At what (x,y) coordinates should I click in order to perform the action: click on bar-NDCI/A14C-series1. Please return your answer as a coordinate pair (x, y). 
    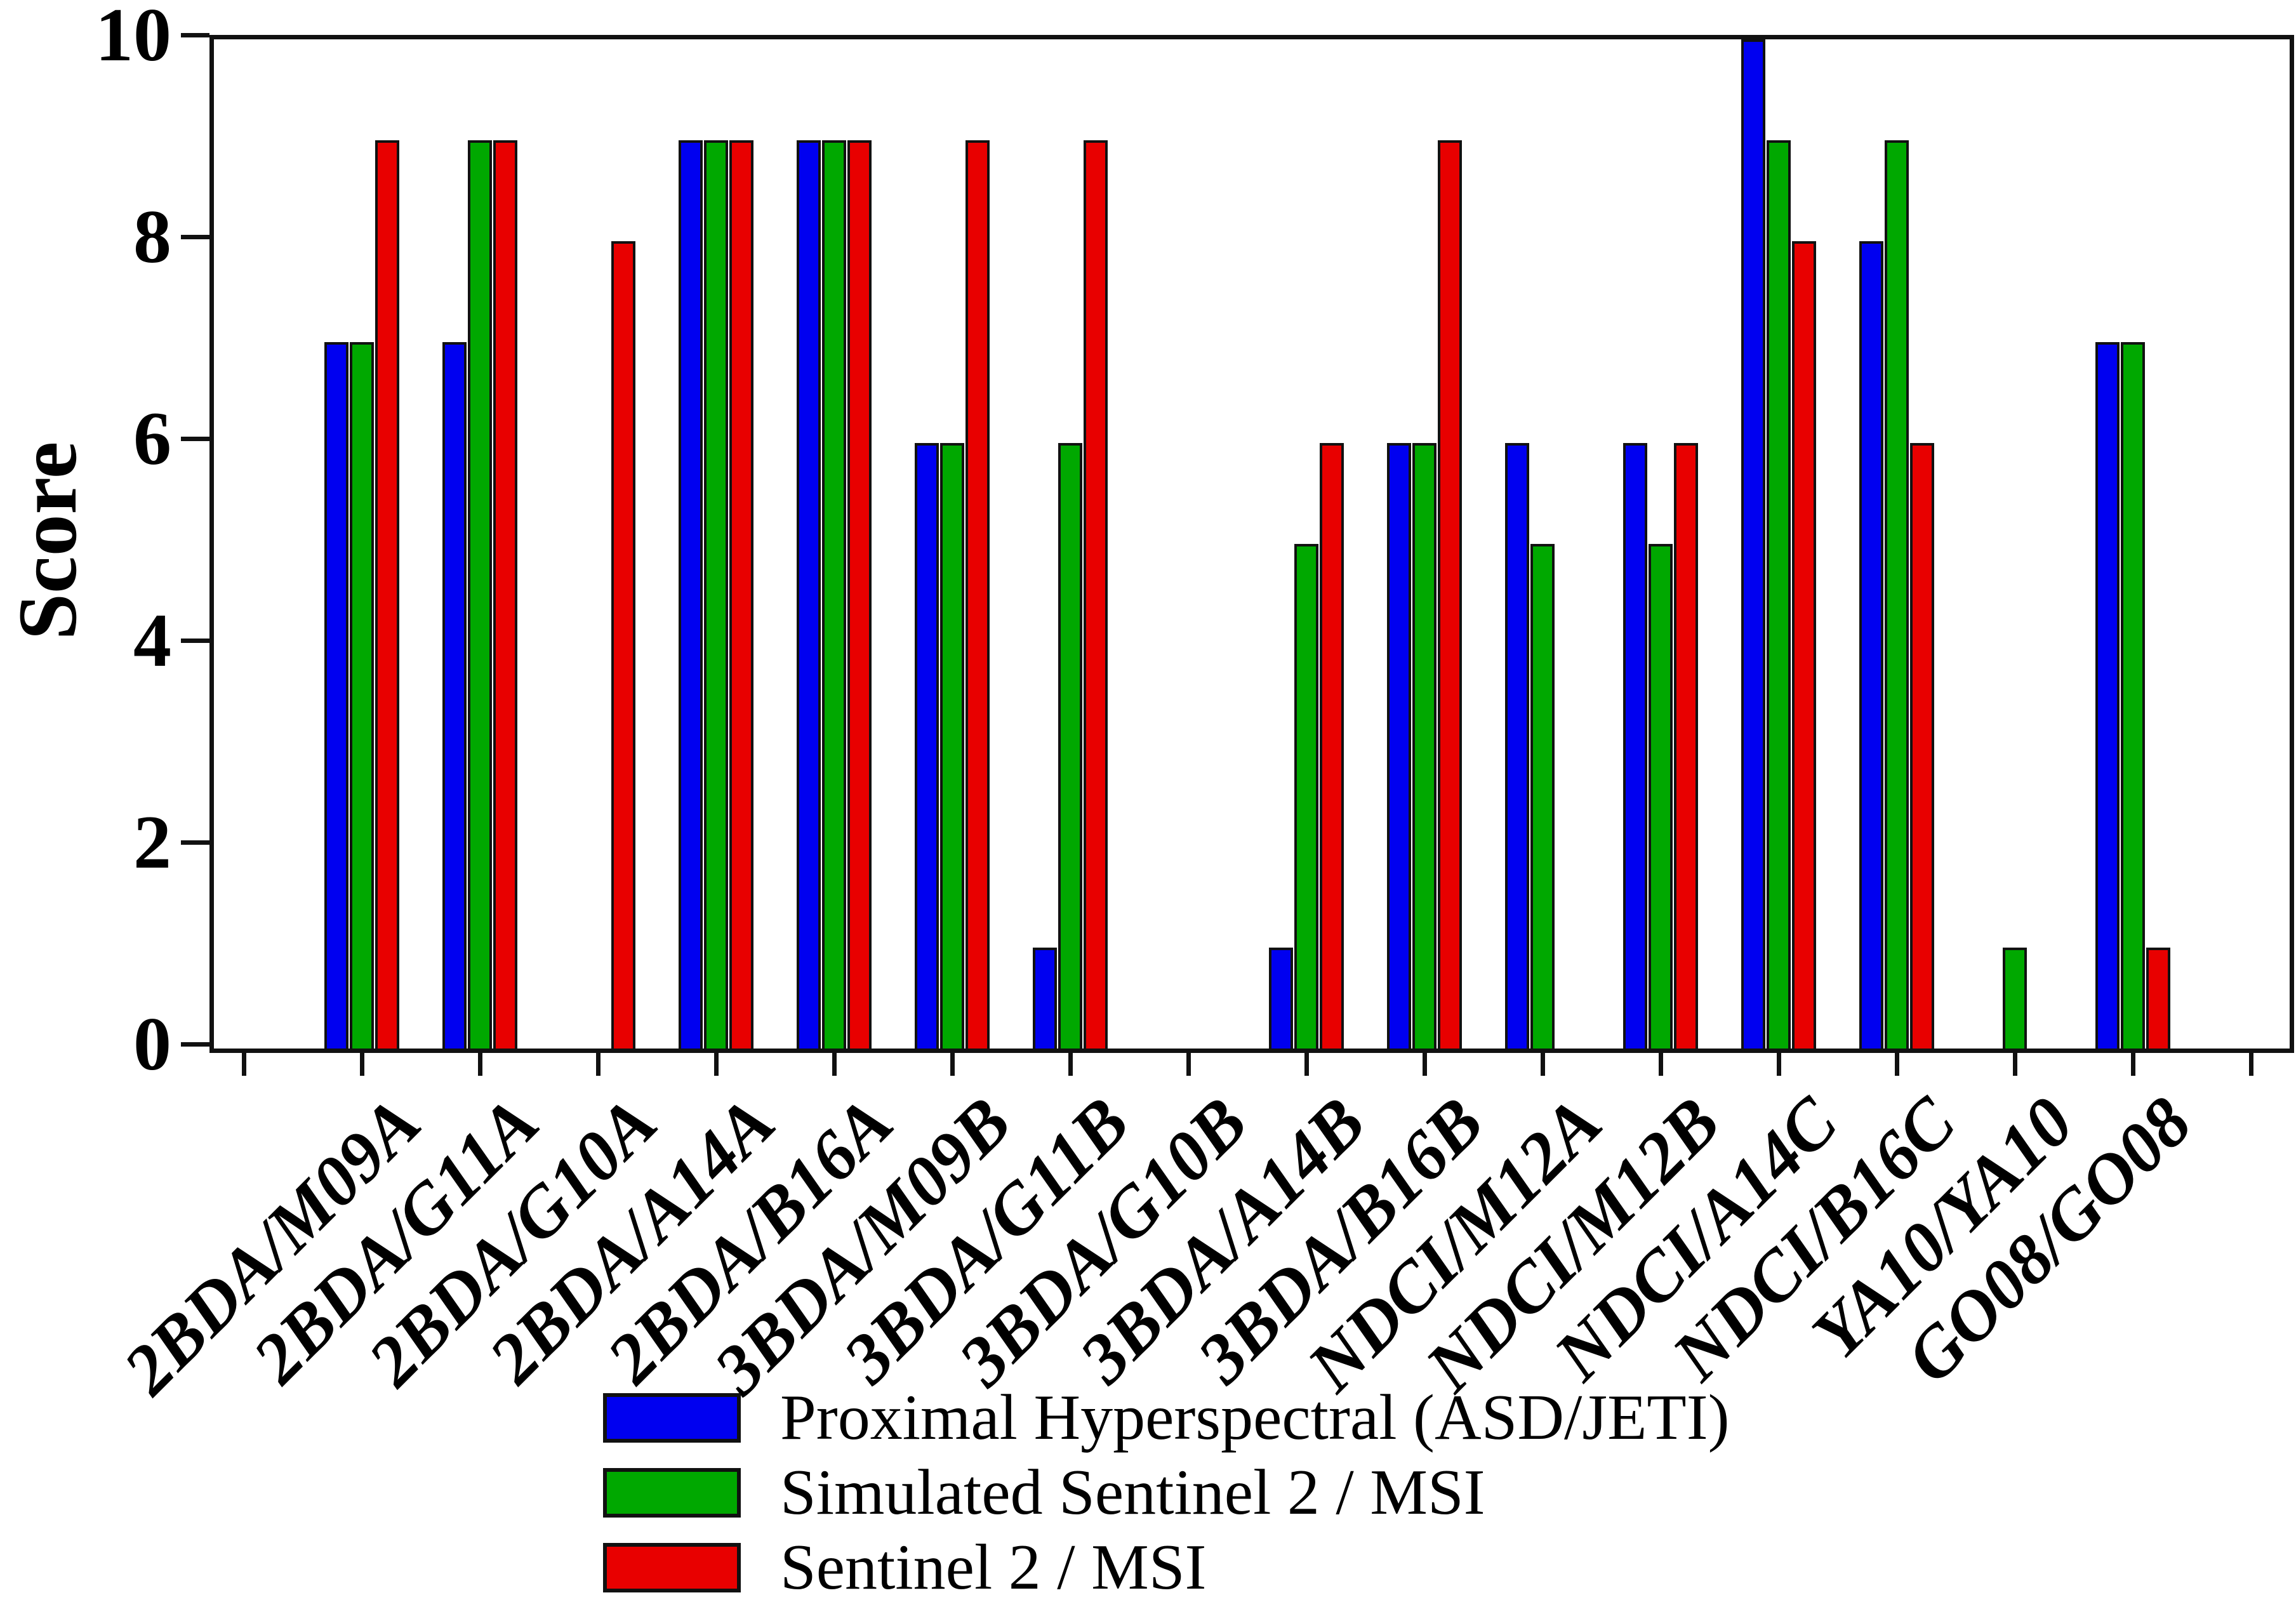
    Looking at the image, I should click on (1753, 544).